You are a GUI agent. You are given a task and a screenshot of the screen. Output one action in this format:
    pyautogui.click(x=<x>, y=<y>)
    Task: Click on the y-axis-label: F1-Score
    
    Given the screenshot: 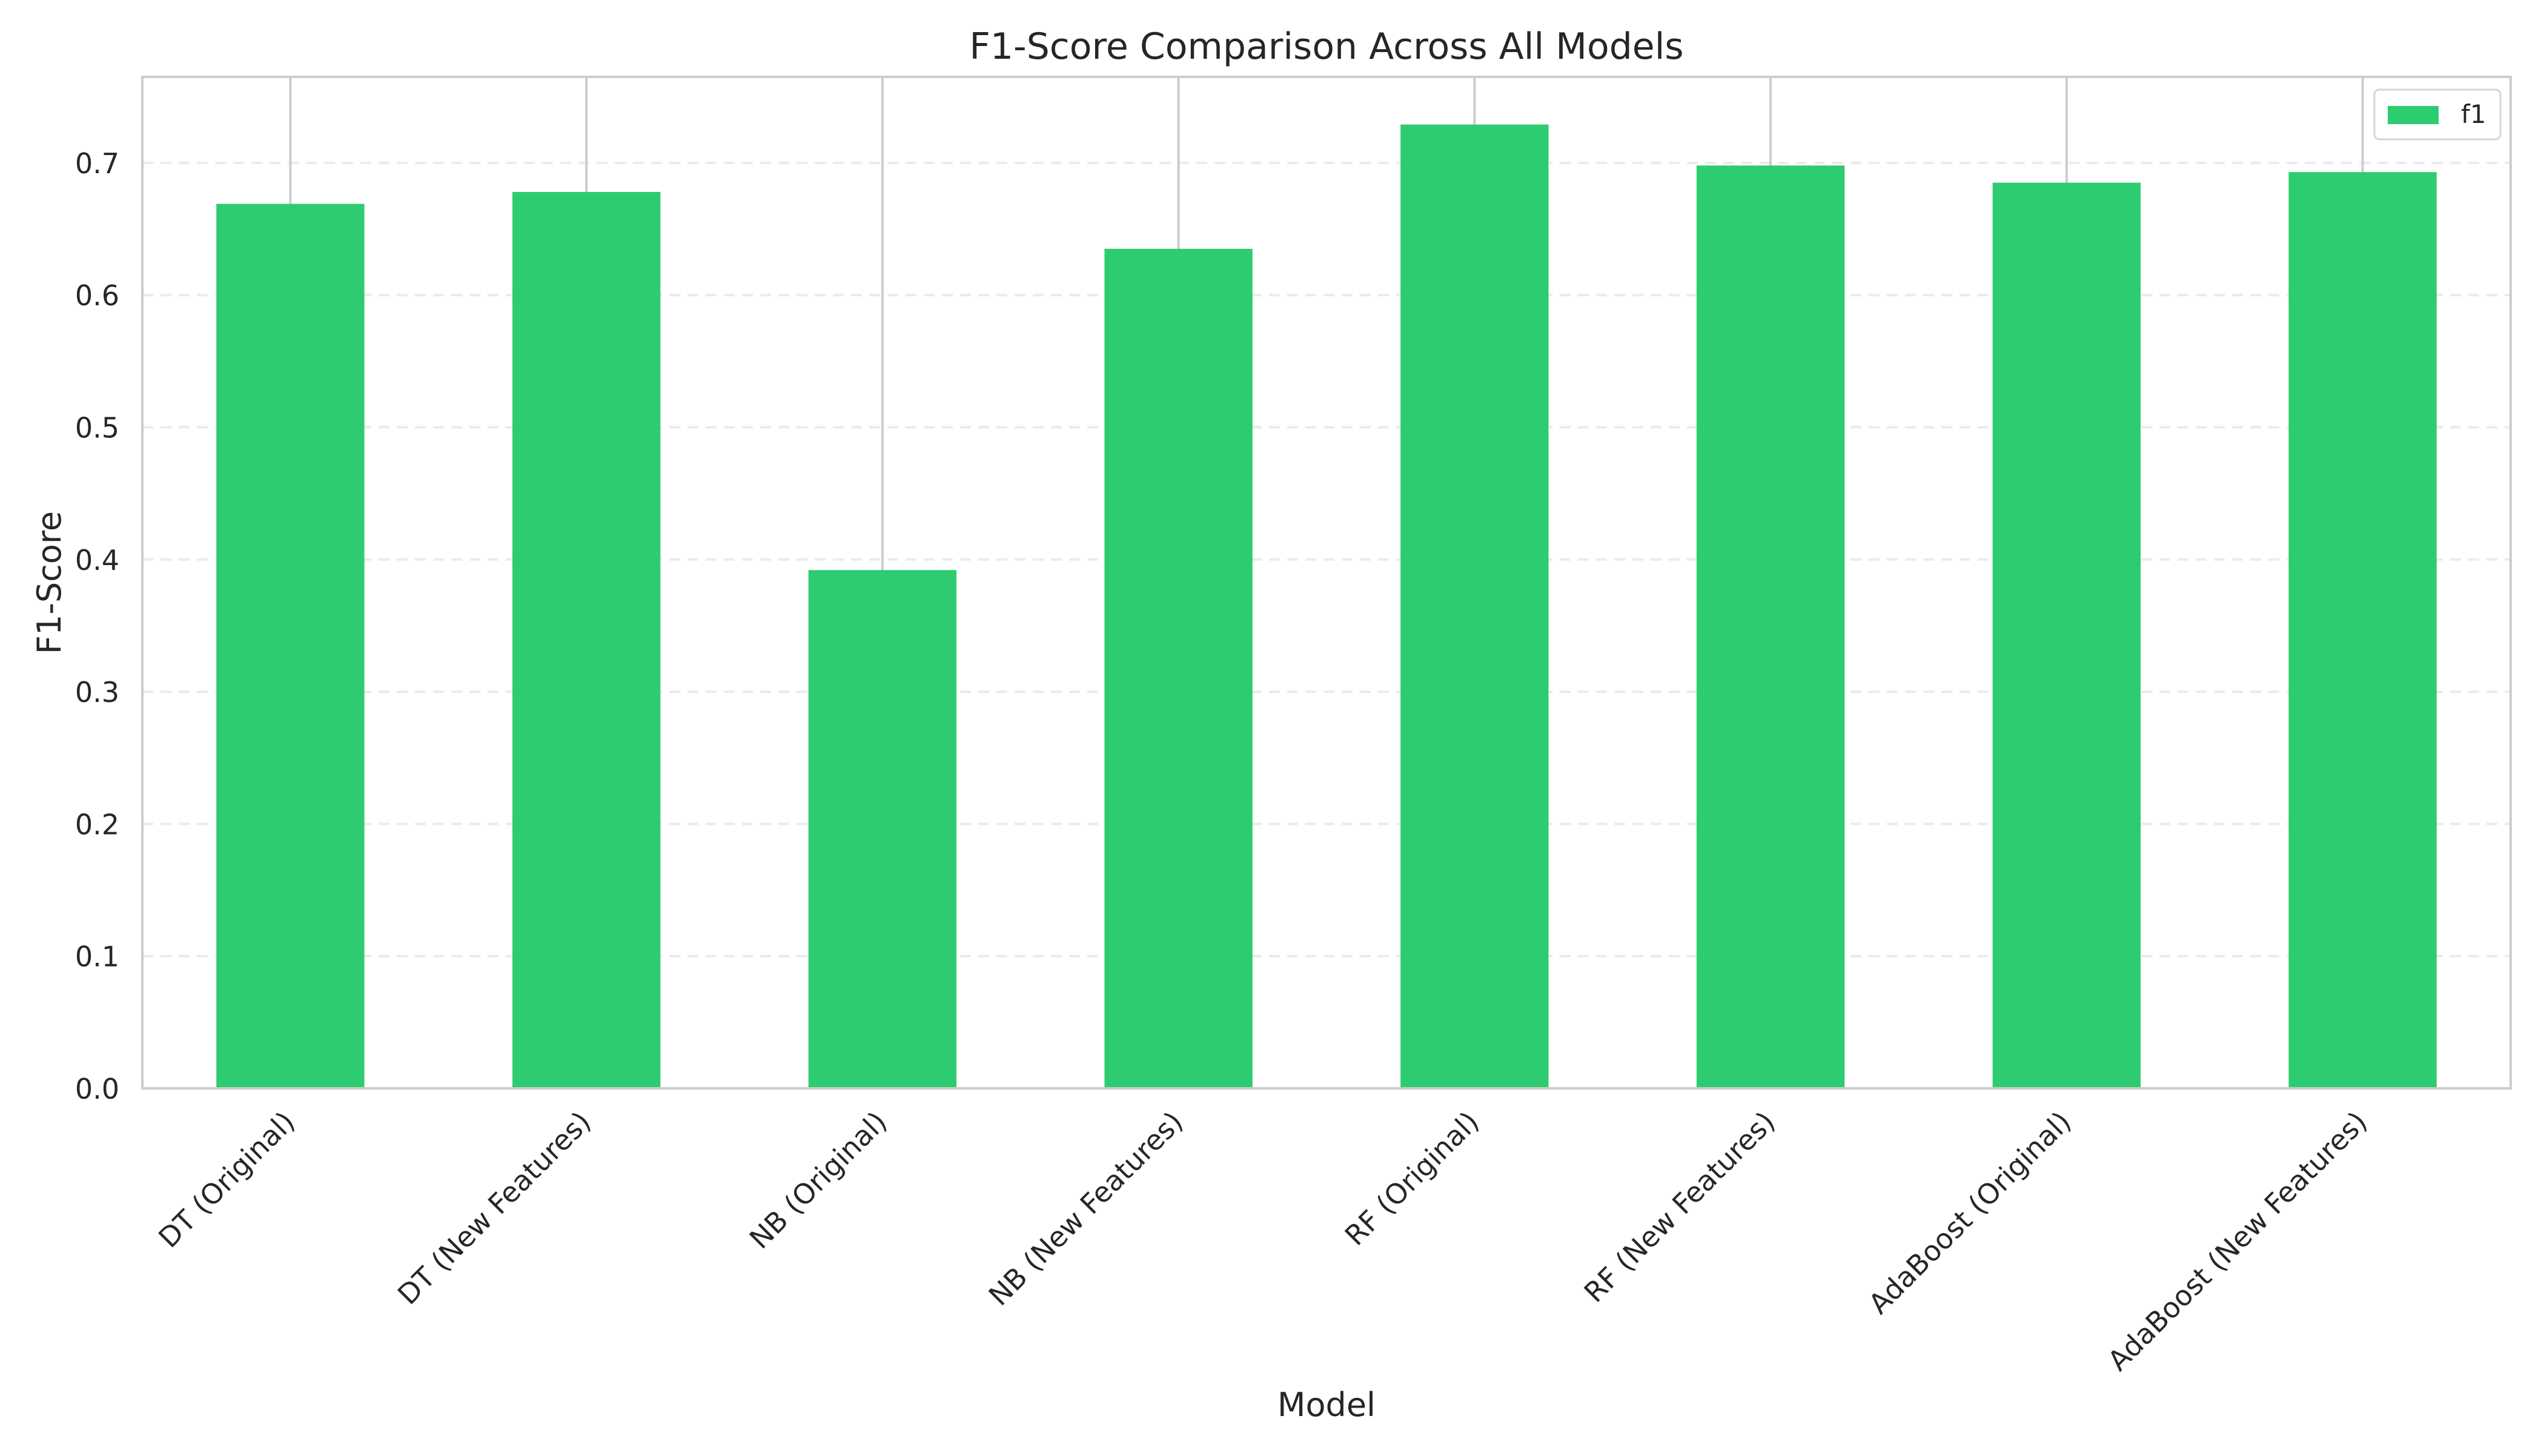 What is the action you would take?
    pyautogui.click(x=49, y=582)
    